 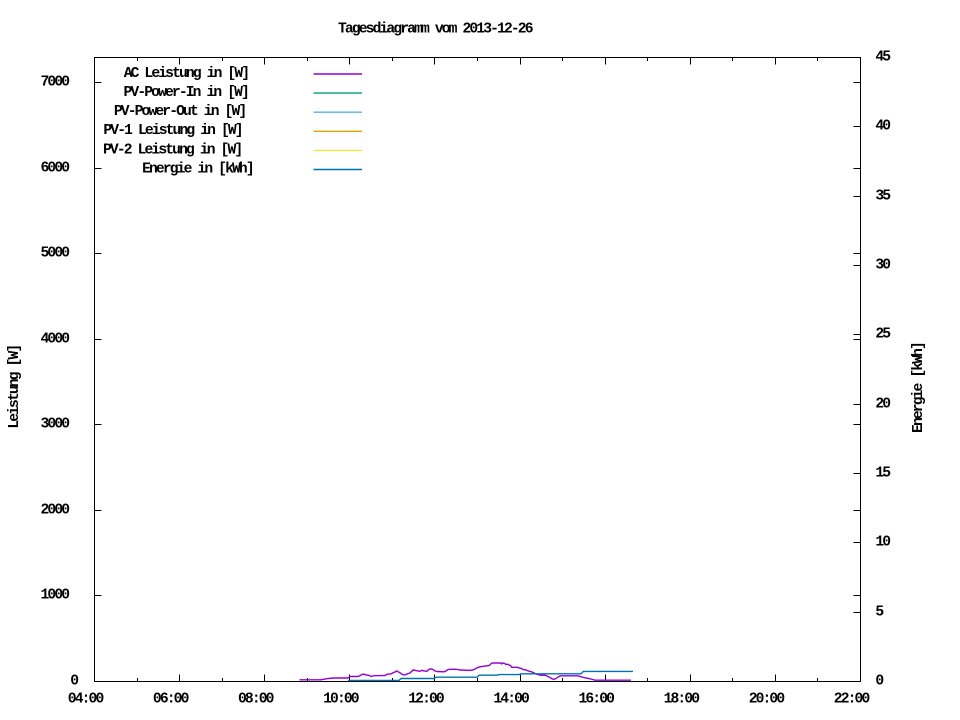 I want to click on svg-text: 04:00, so click(x=86, y=700).